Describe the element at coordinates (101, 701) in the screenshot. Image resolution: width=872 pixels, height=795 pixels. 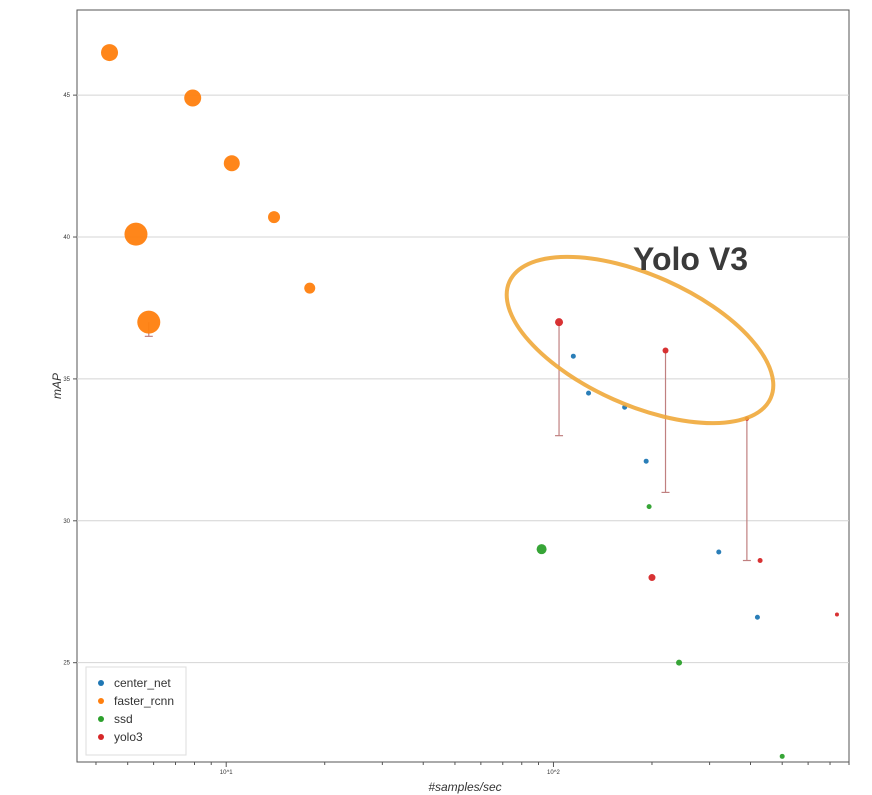
I see `legend-marker-faster_rcnn` at that location.